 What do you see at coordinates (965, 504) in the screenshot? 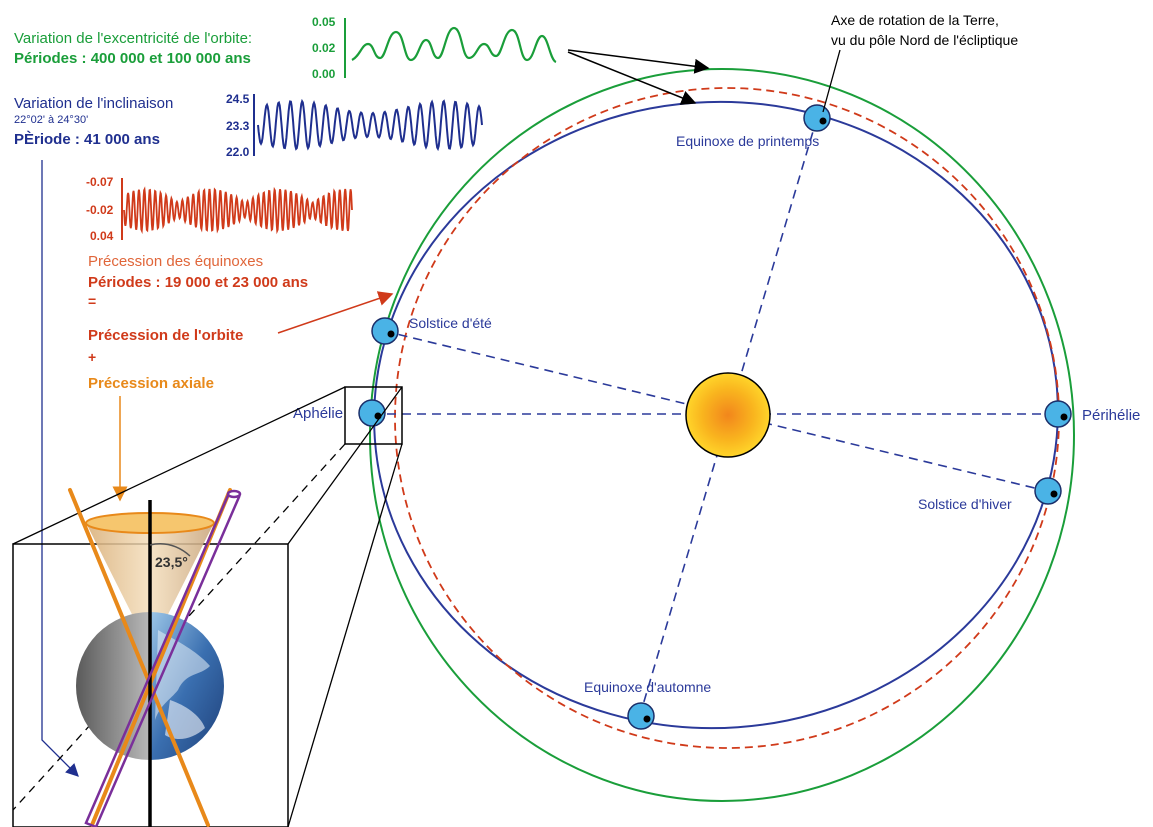
I see `label-winter-solstice: Solstice d'hiver` at bounding box center [965, 504].